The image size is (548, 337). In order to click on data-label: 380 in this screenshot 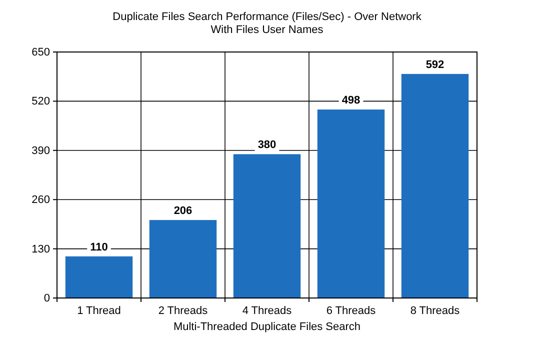, I will do `click(267, 145)`.